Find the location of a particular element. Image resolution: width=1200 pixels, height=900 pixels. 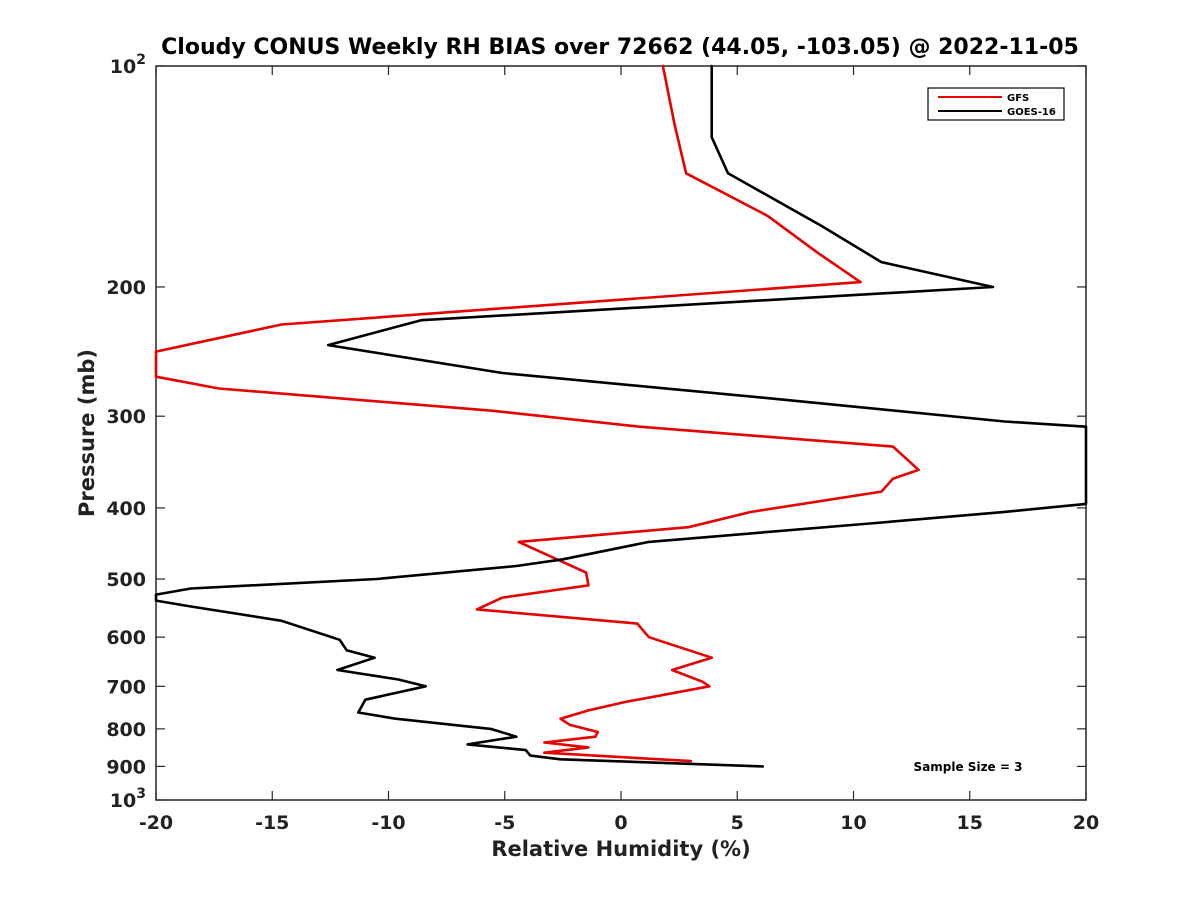

y-tick-label: 400 is located at coordinates (126, 509).